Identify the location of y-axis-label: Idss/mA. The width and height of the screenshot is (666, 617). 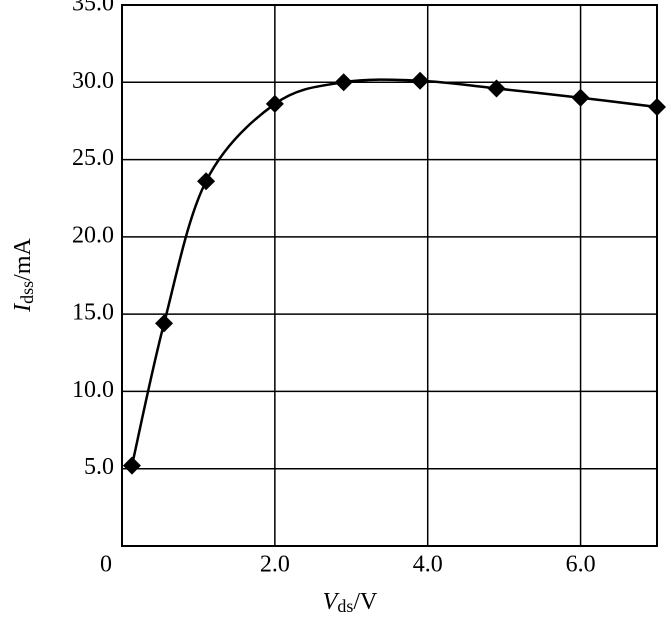
(24, 274).